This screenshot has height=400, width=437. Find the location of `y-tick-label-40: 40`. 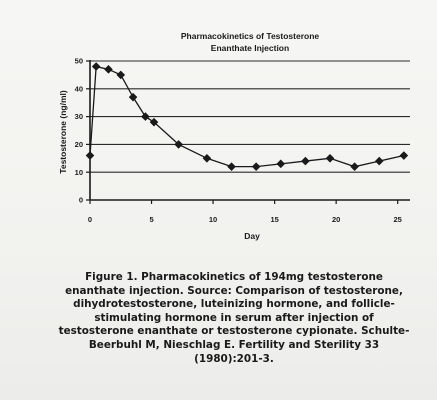

y-tick-label-40: 40 is located at coordinates (79, 88).